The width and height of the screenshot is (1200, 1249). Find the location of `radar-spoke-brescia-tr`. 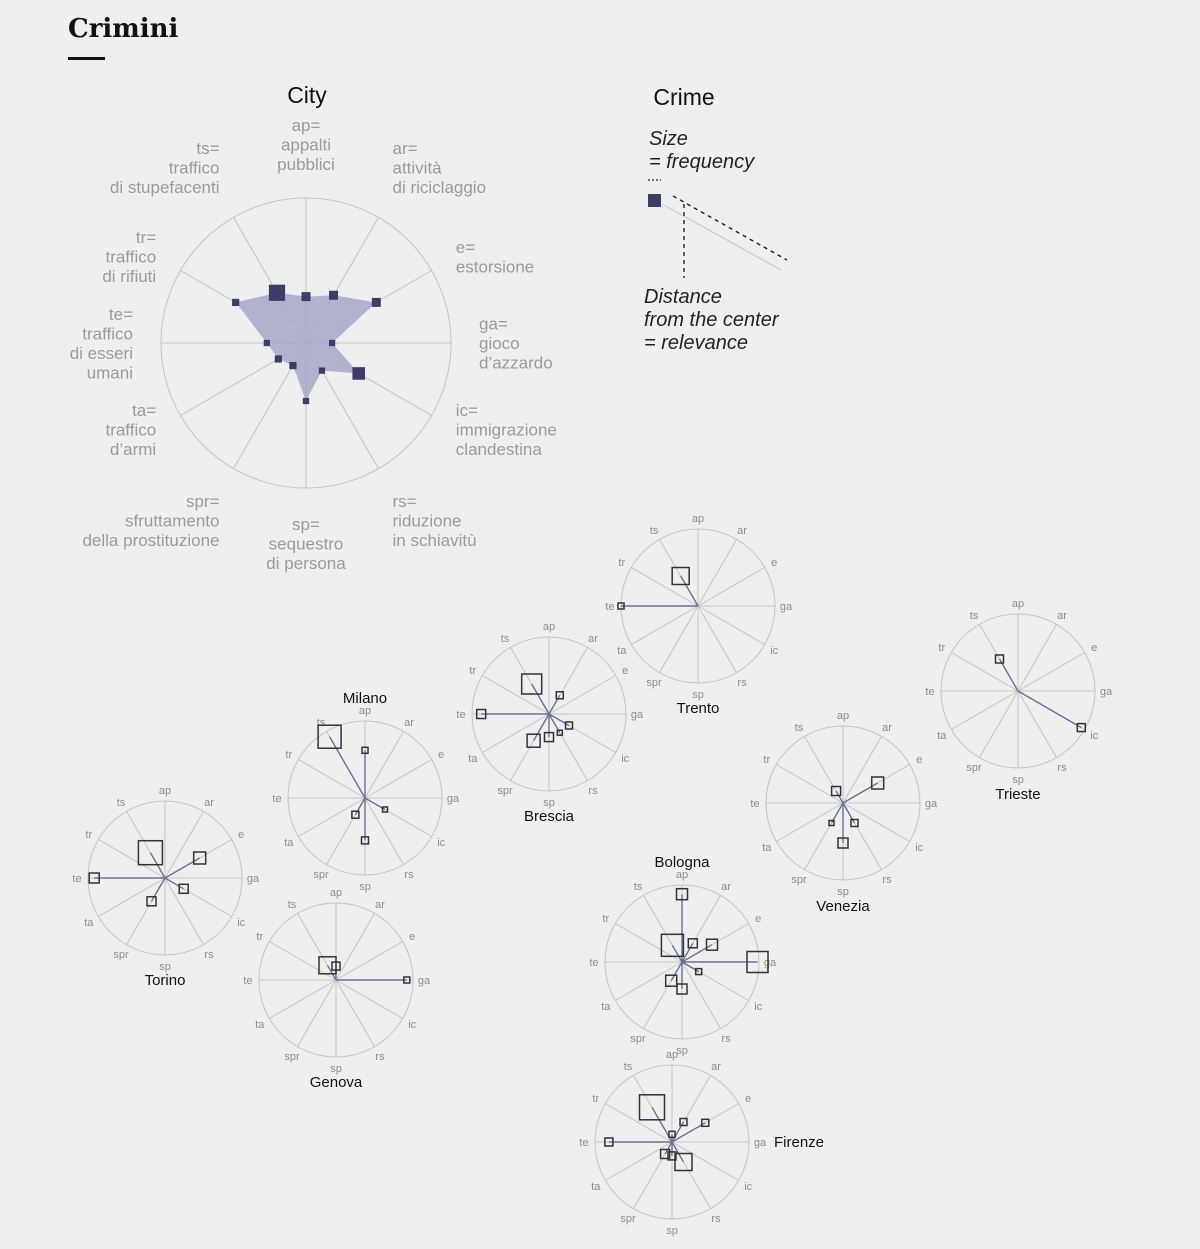

radar-spoke-brescia-tr is located at coordinates (516, 695).